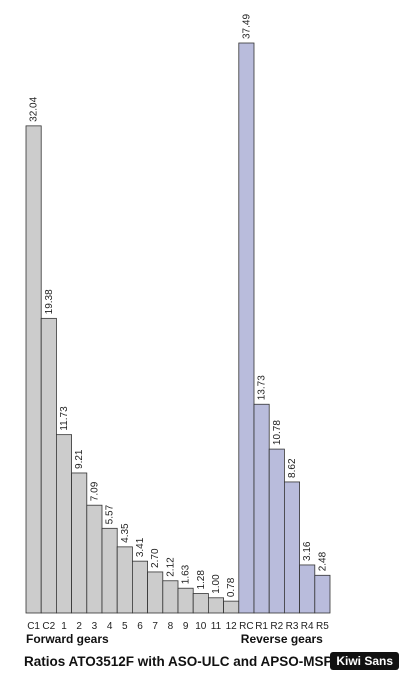 The height and width of the screenshot is (689, 411). I want to click on value-label-12: 0.78, so click(231, 587).